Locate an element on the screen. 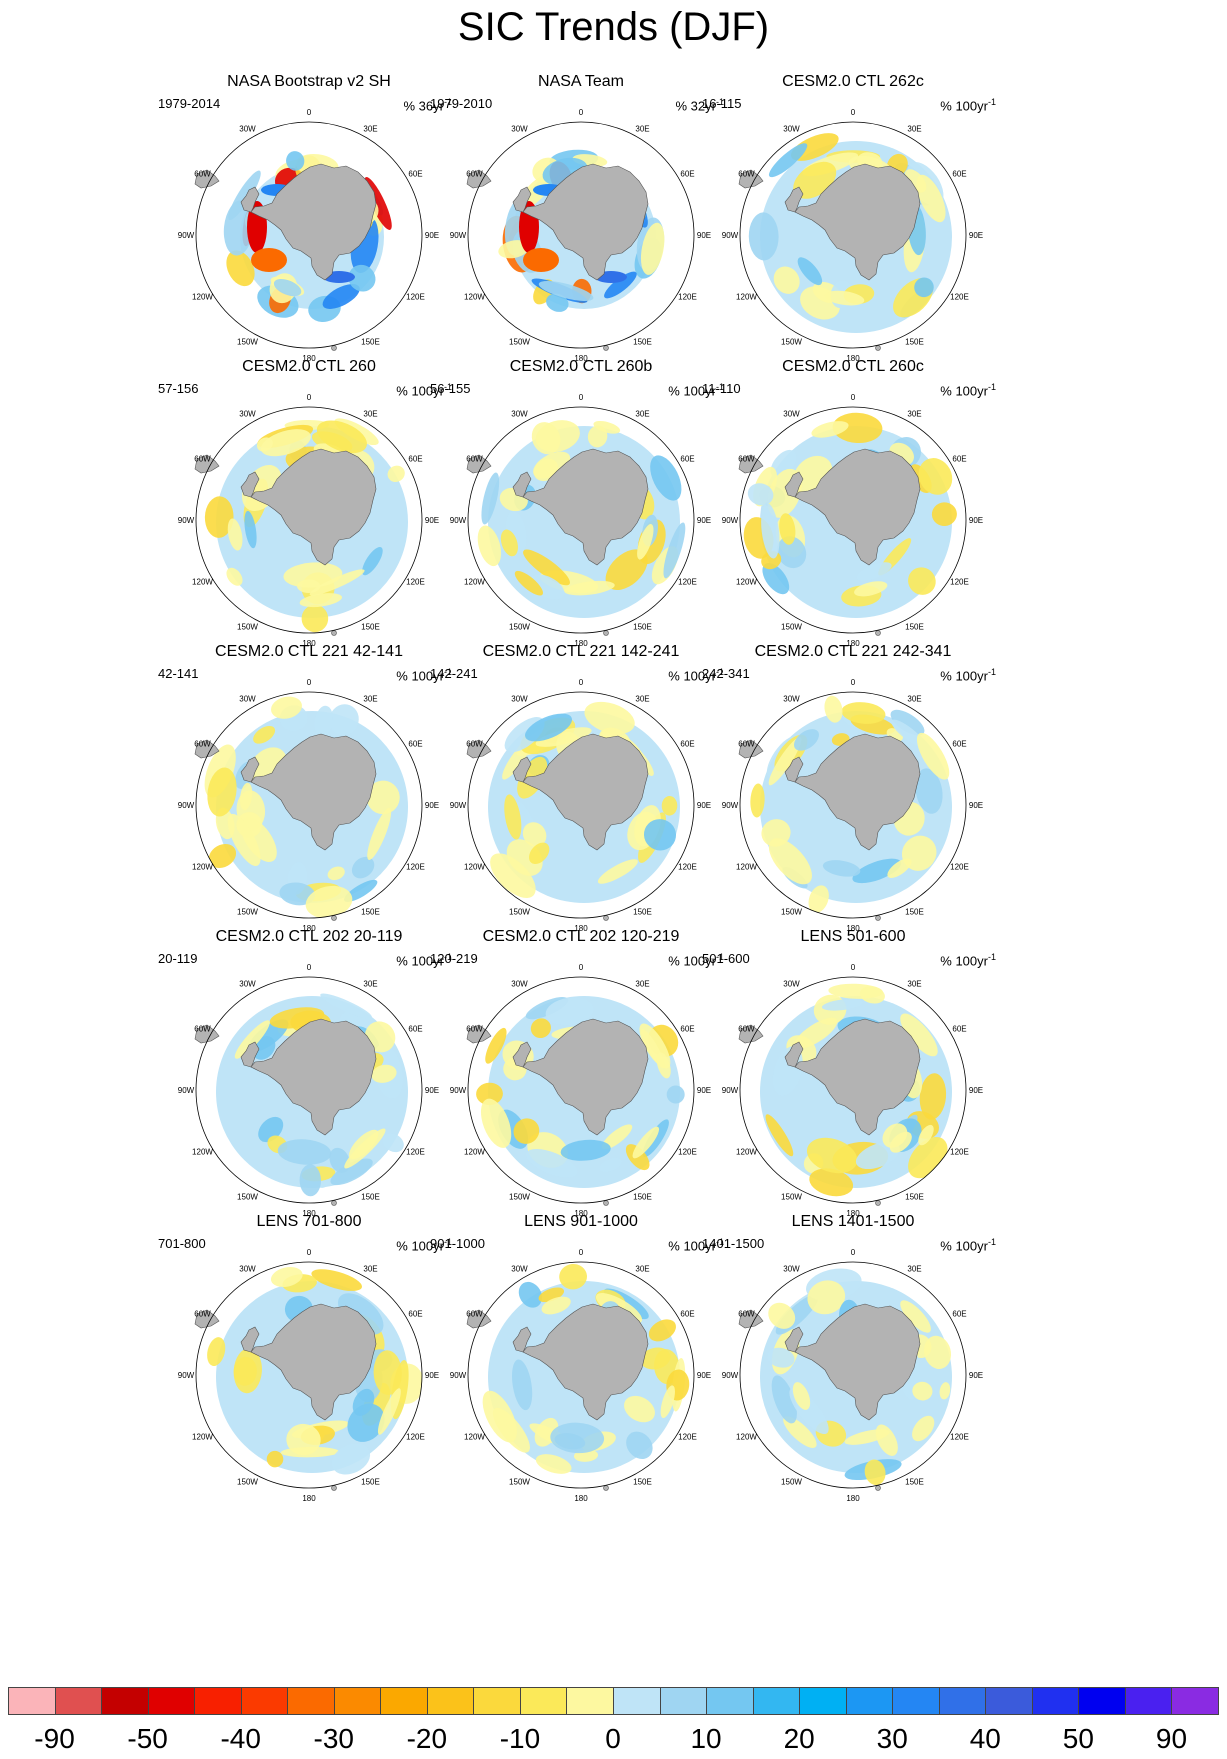 The height and width of the screenshot is (1759, 1227). panel-units: % 32yr-1 is located at coordinates (700, 104).